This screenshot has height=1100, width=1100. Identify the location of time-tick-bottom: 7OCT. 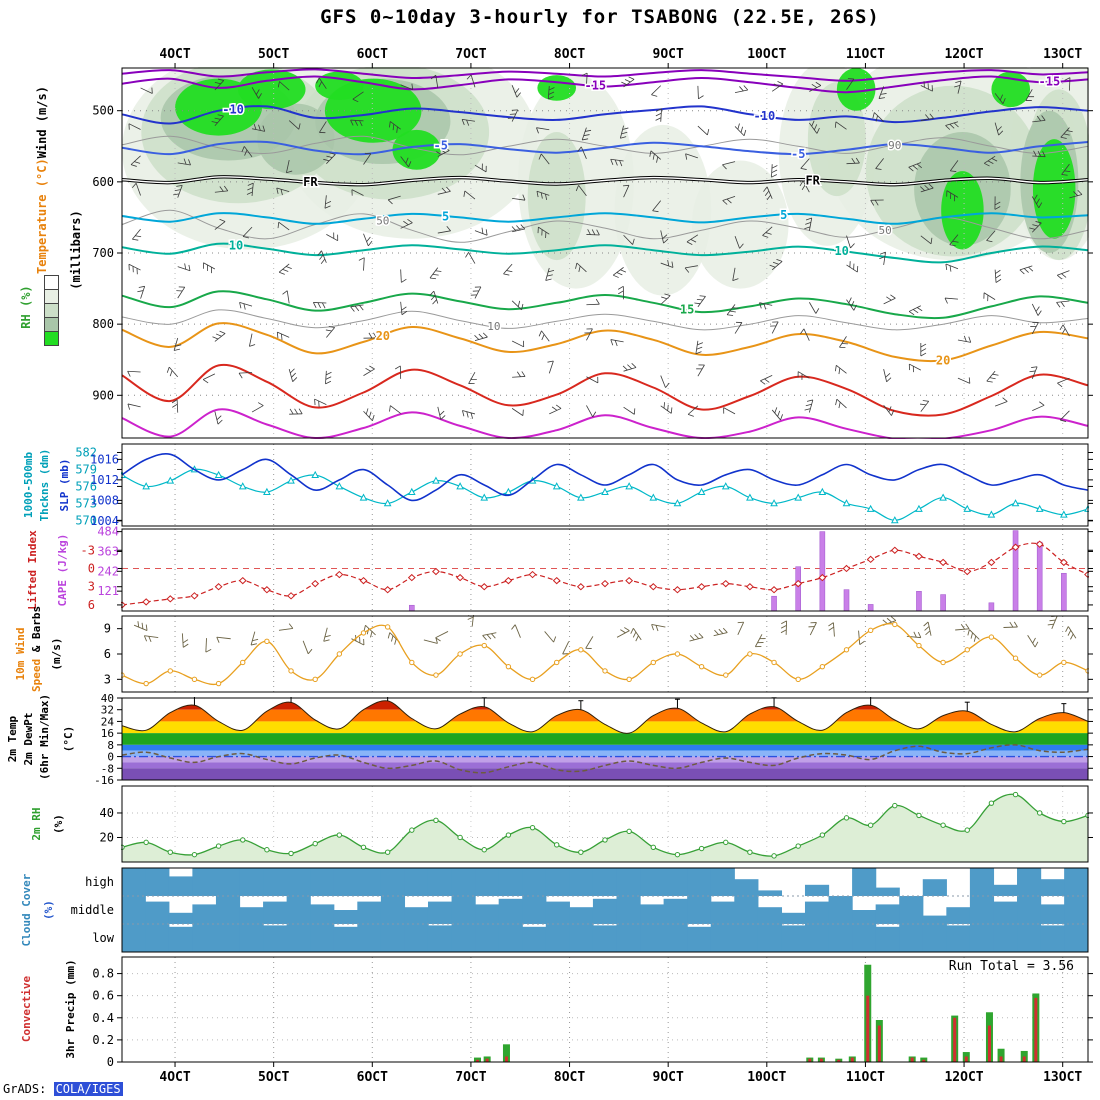
(470, 1077).